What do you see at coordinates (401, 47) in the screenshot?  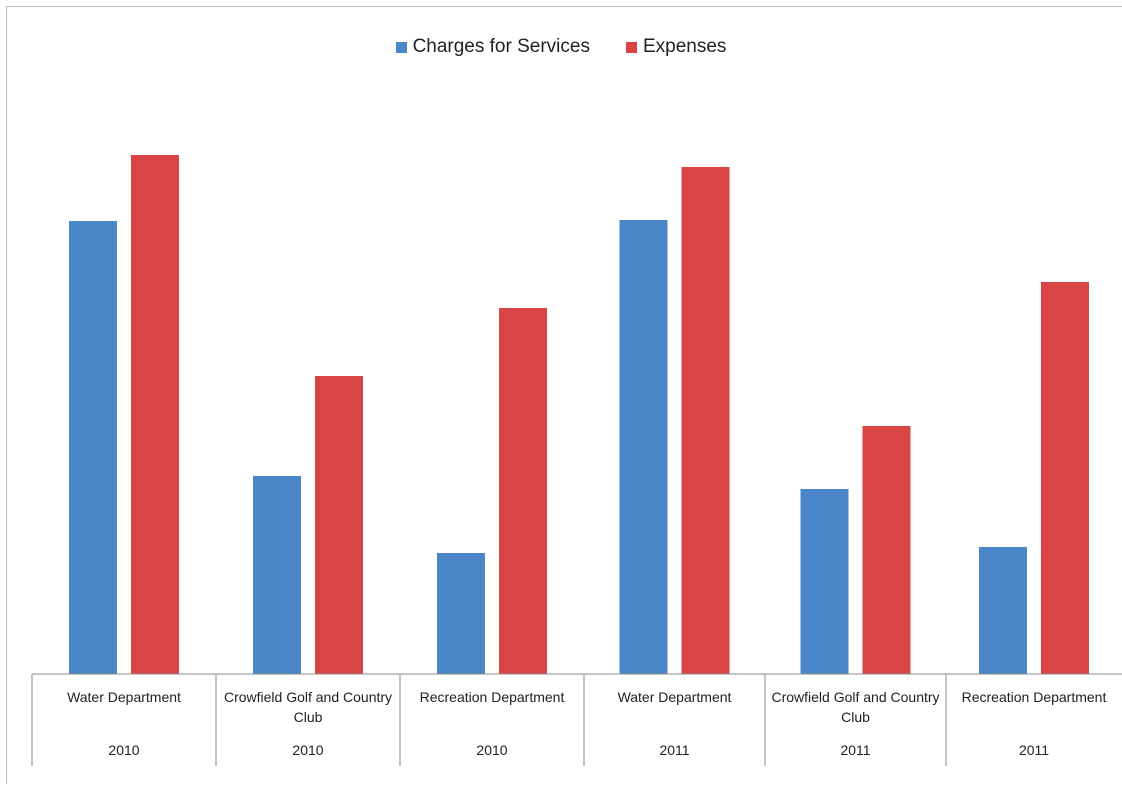 I see `legend-swatch-charges` at bounding box center [401, 47].